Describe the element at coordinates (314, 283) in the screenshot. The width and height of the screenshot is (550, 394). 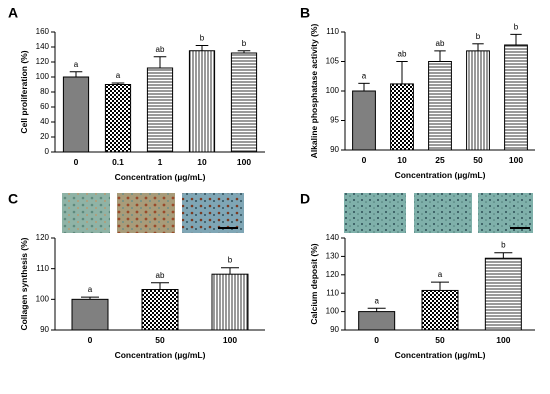
I see `y-axis-title: Calcium deposit (%)` at that location.